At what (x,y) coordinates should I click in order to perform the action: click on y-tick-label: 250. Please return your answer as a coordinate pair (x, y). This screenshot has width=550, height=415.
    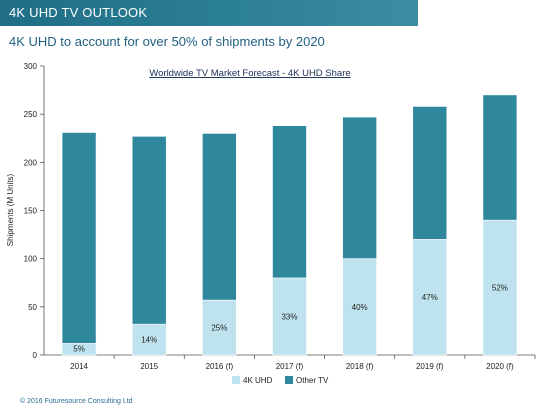
    Looking at the image, I should click on (31, 114).